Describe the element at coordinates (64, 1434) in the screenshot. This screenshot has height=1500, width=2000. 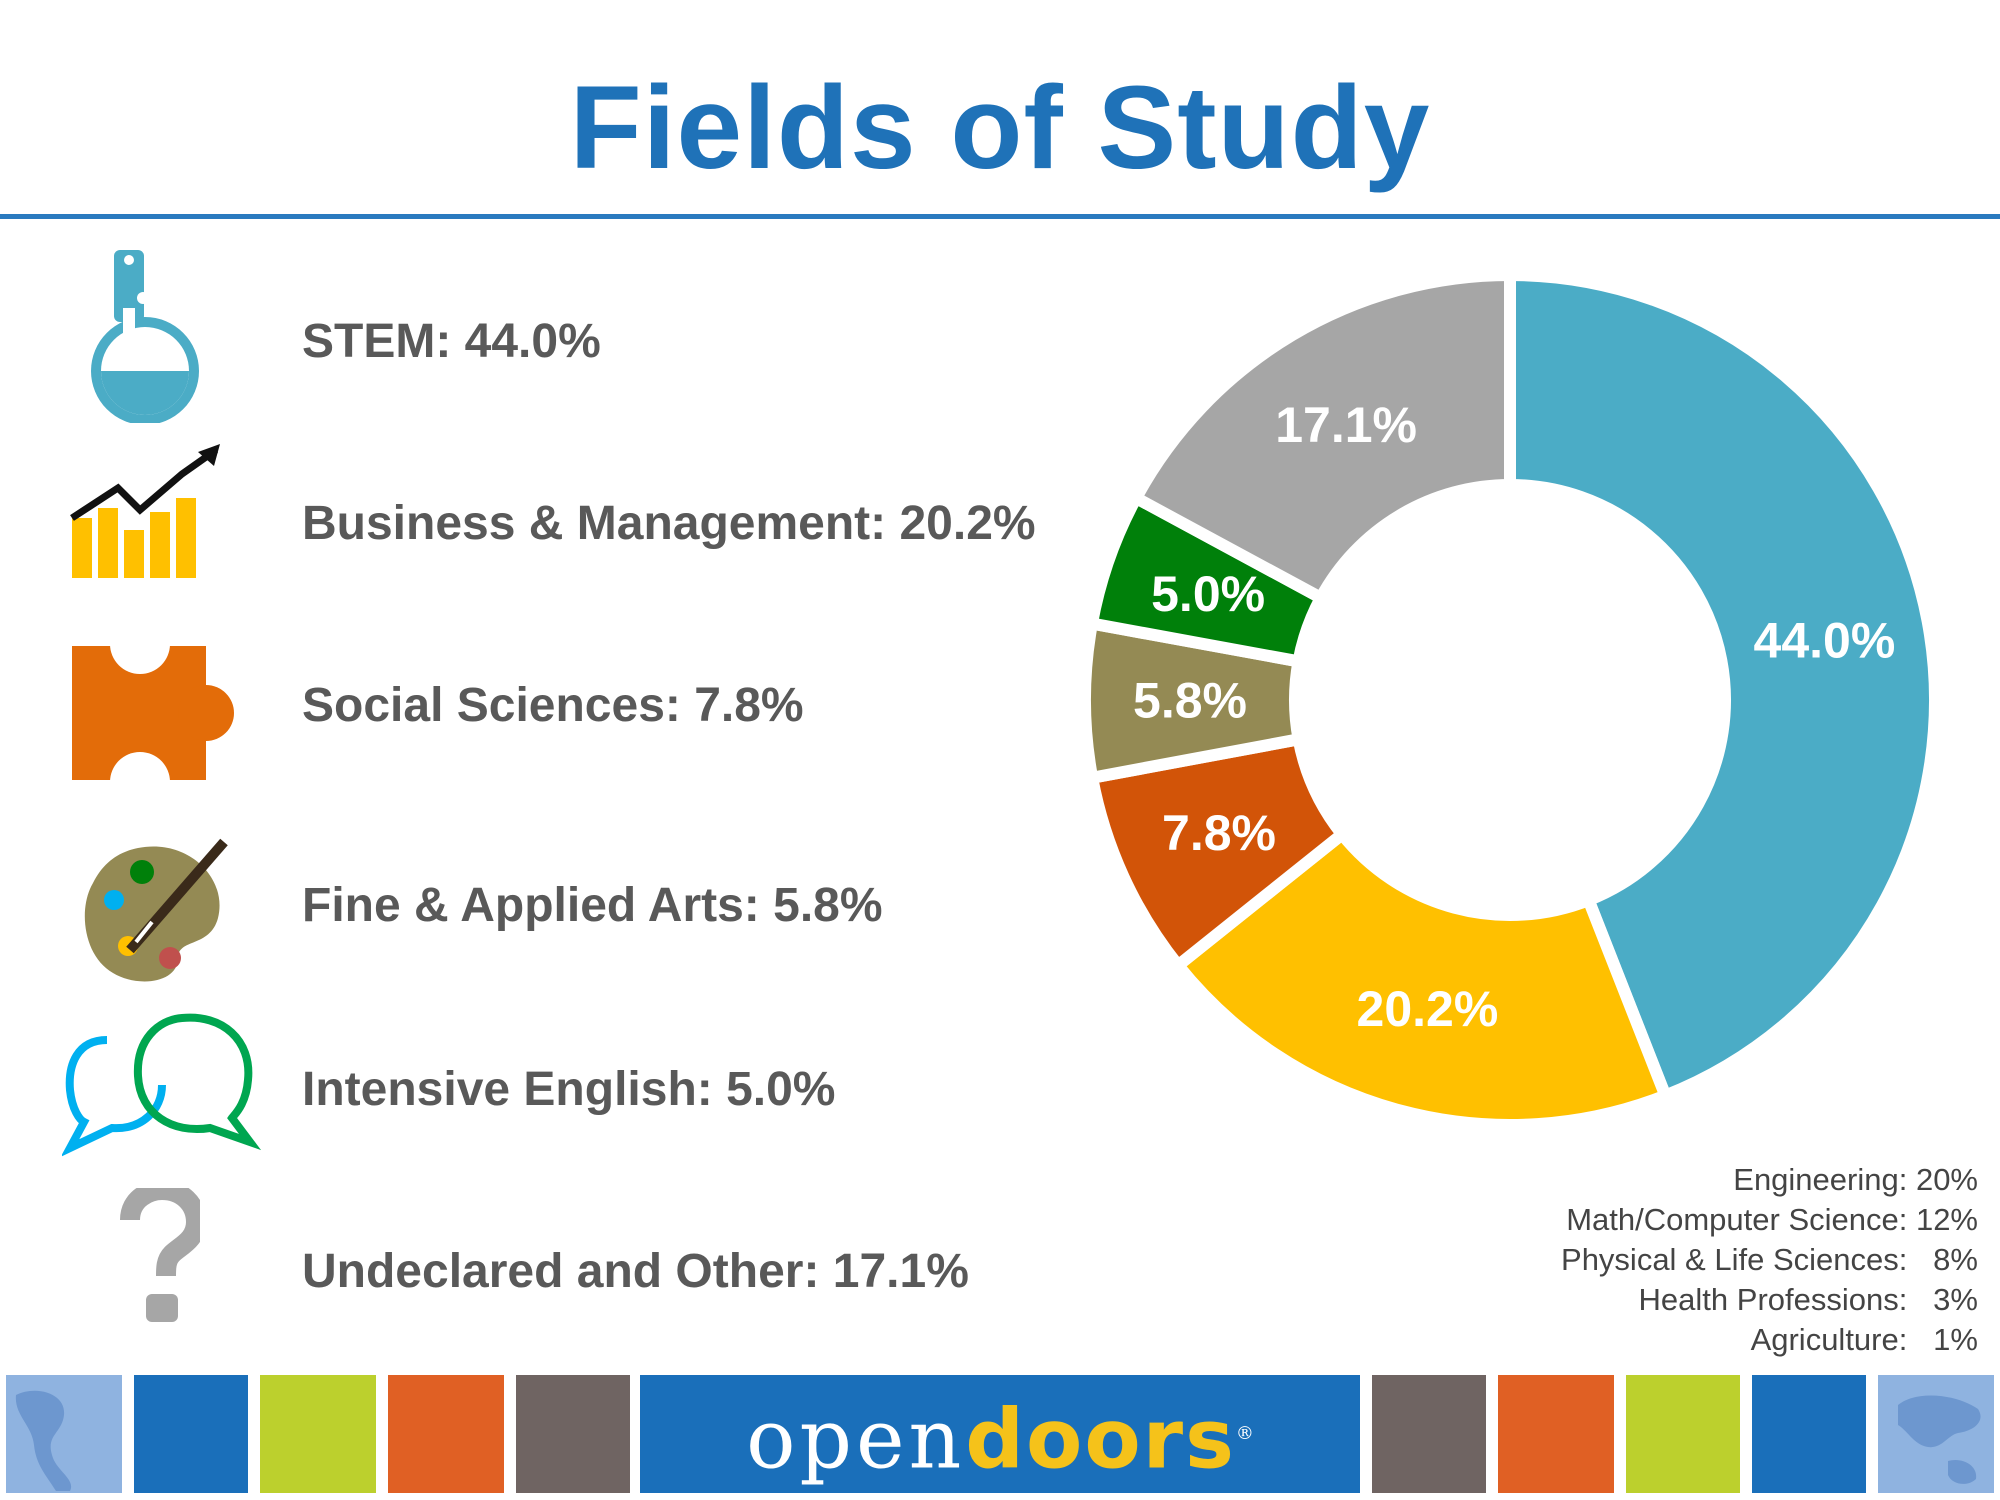
I see `world-map-tile-left` at that location.